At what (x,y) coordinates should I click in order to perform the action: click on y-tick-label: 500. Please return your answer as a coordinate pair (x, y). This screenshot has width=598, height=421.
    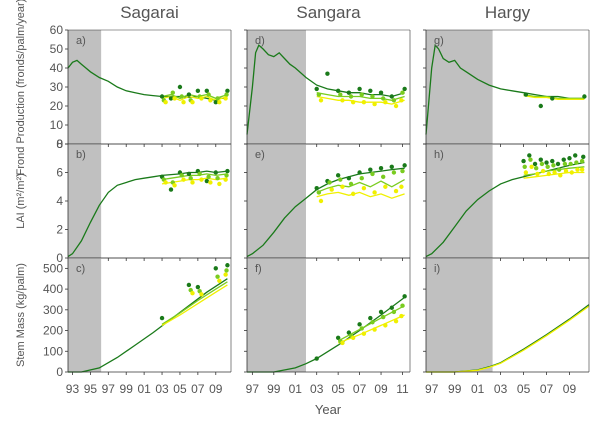
    Looking at the image, I should click on (53, 268).